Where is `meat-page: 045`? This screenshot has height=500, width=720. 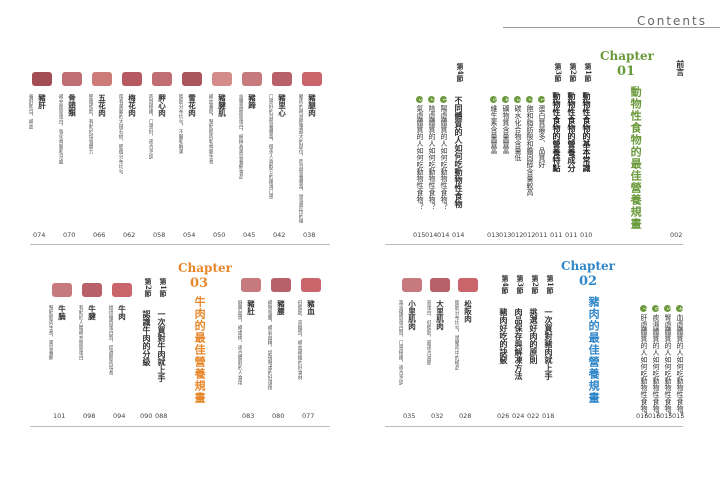 meat-page: 045 is located at coordinates (249, 235).